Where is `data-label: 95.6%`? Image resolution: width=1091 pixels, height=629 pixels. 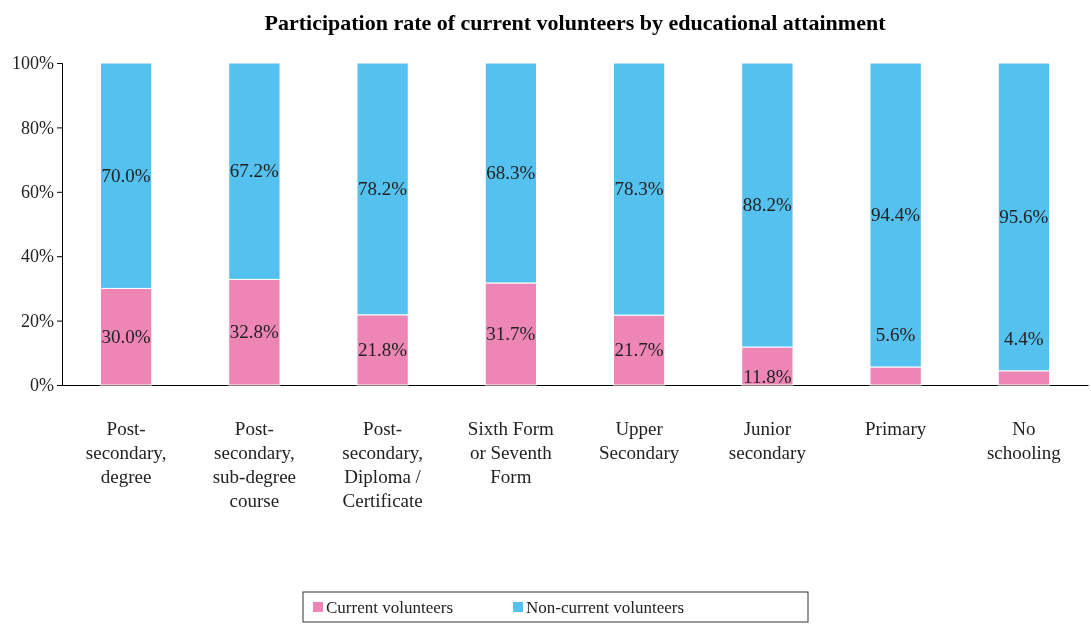
data-label: 95.6% is located at coordinates (1024, 216).